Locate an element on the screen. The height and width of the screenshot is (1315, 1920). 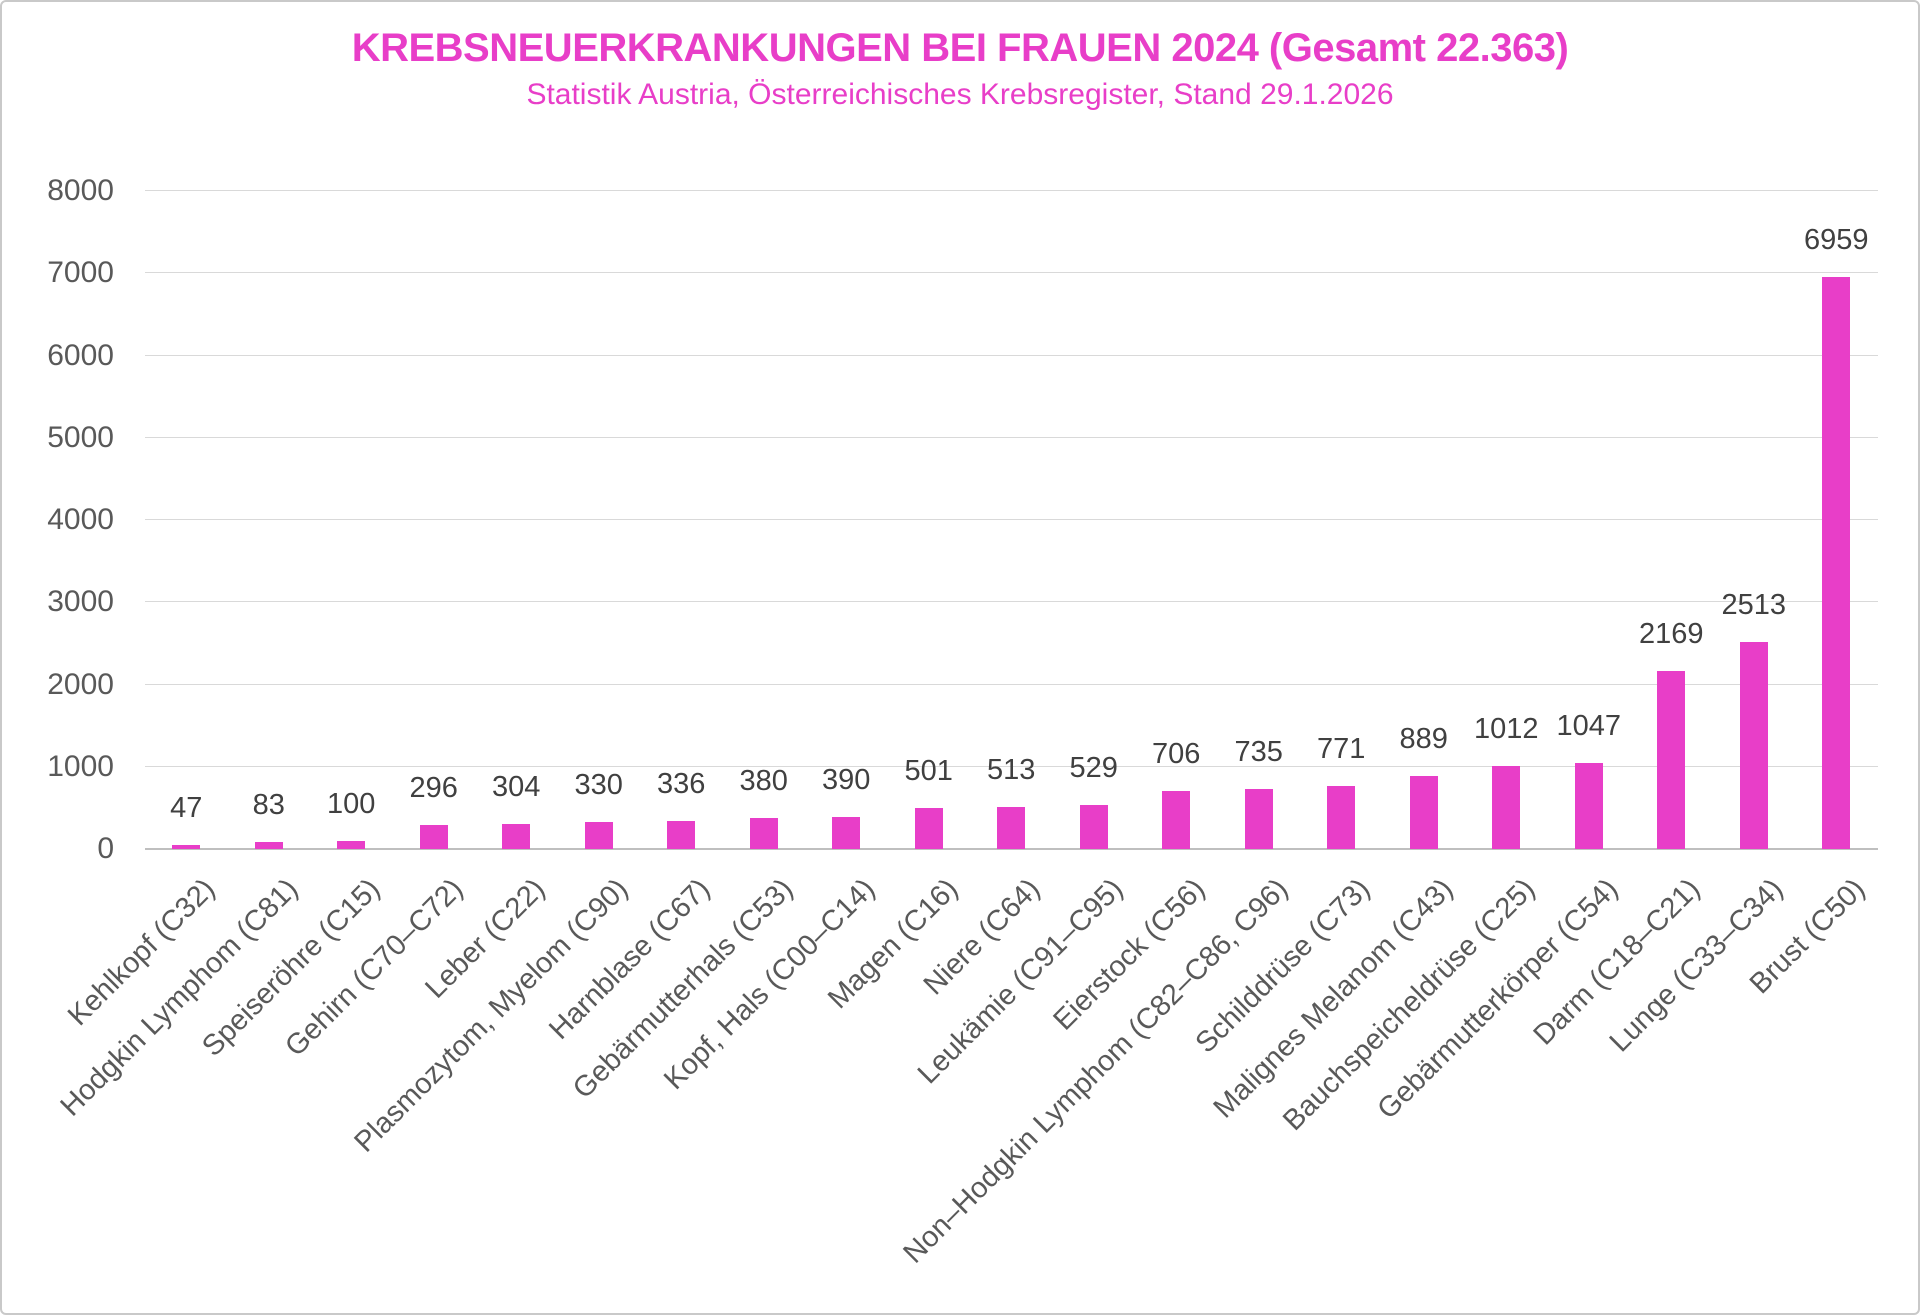
y-axis-tick-label: 6000 is located at coordinates (80, 355).